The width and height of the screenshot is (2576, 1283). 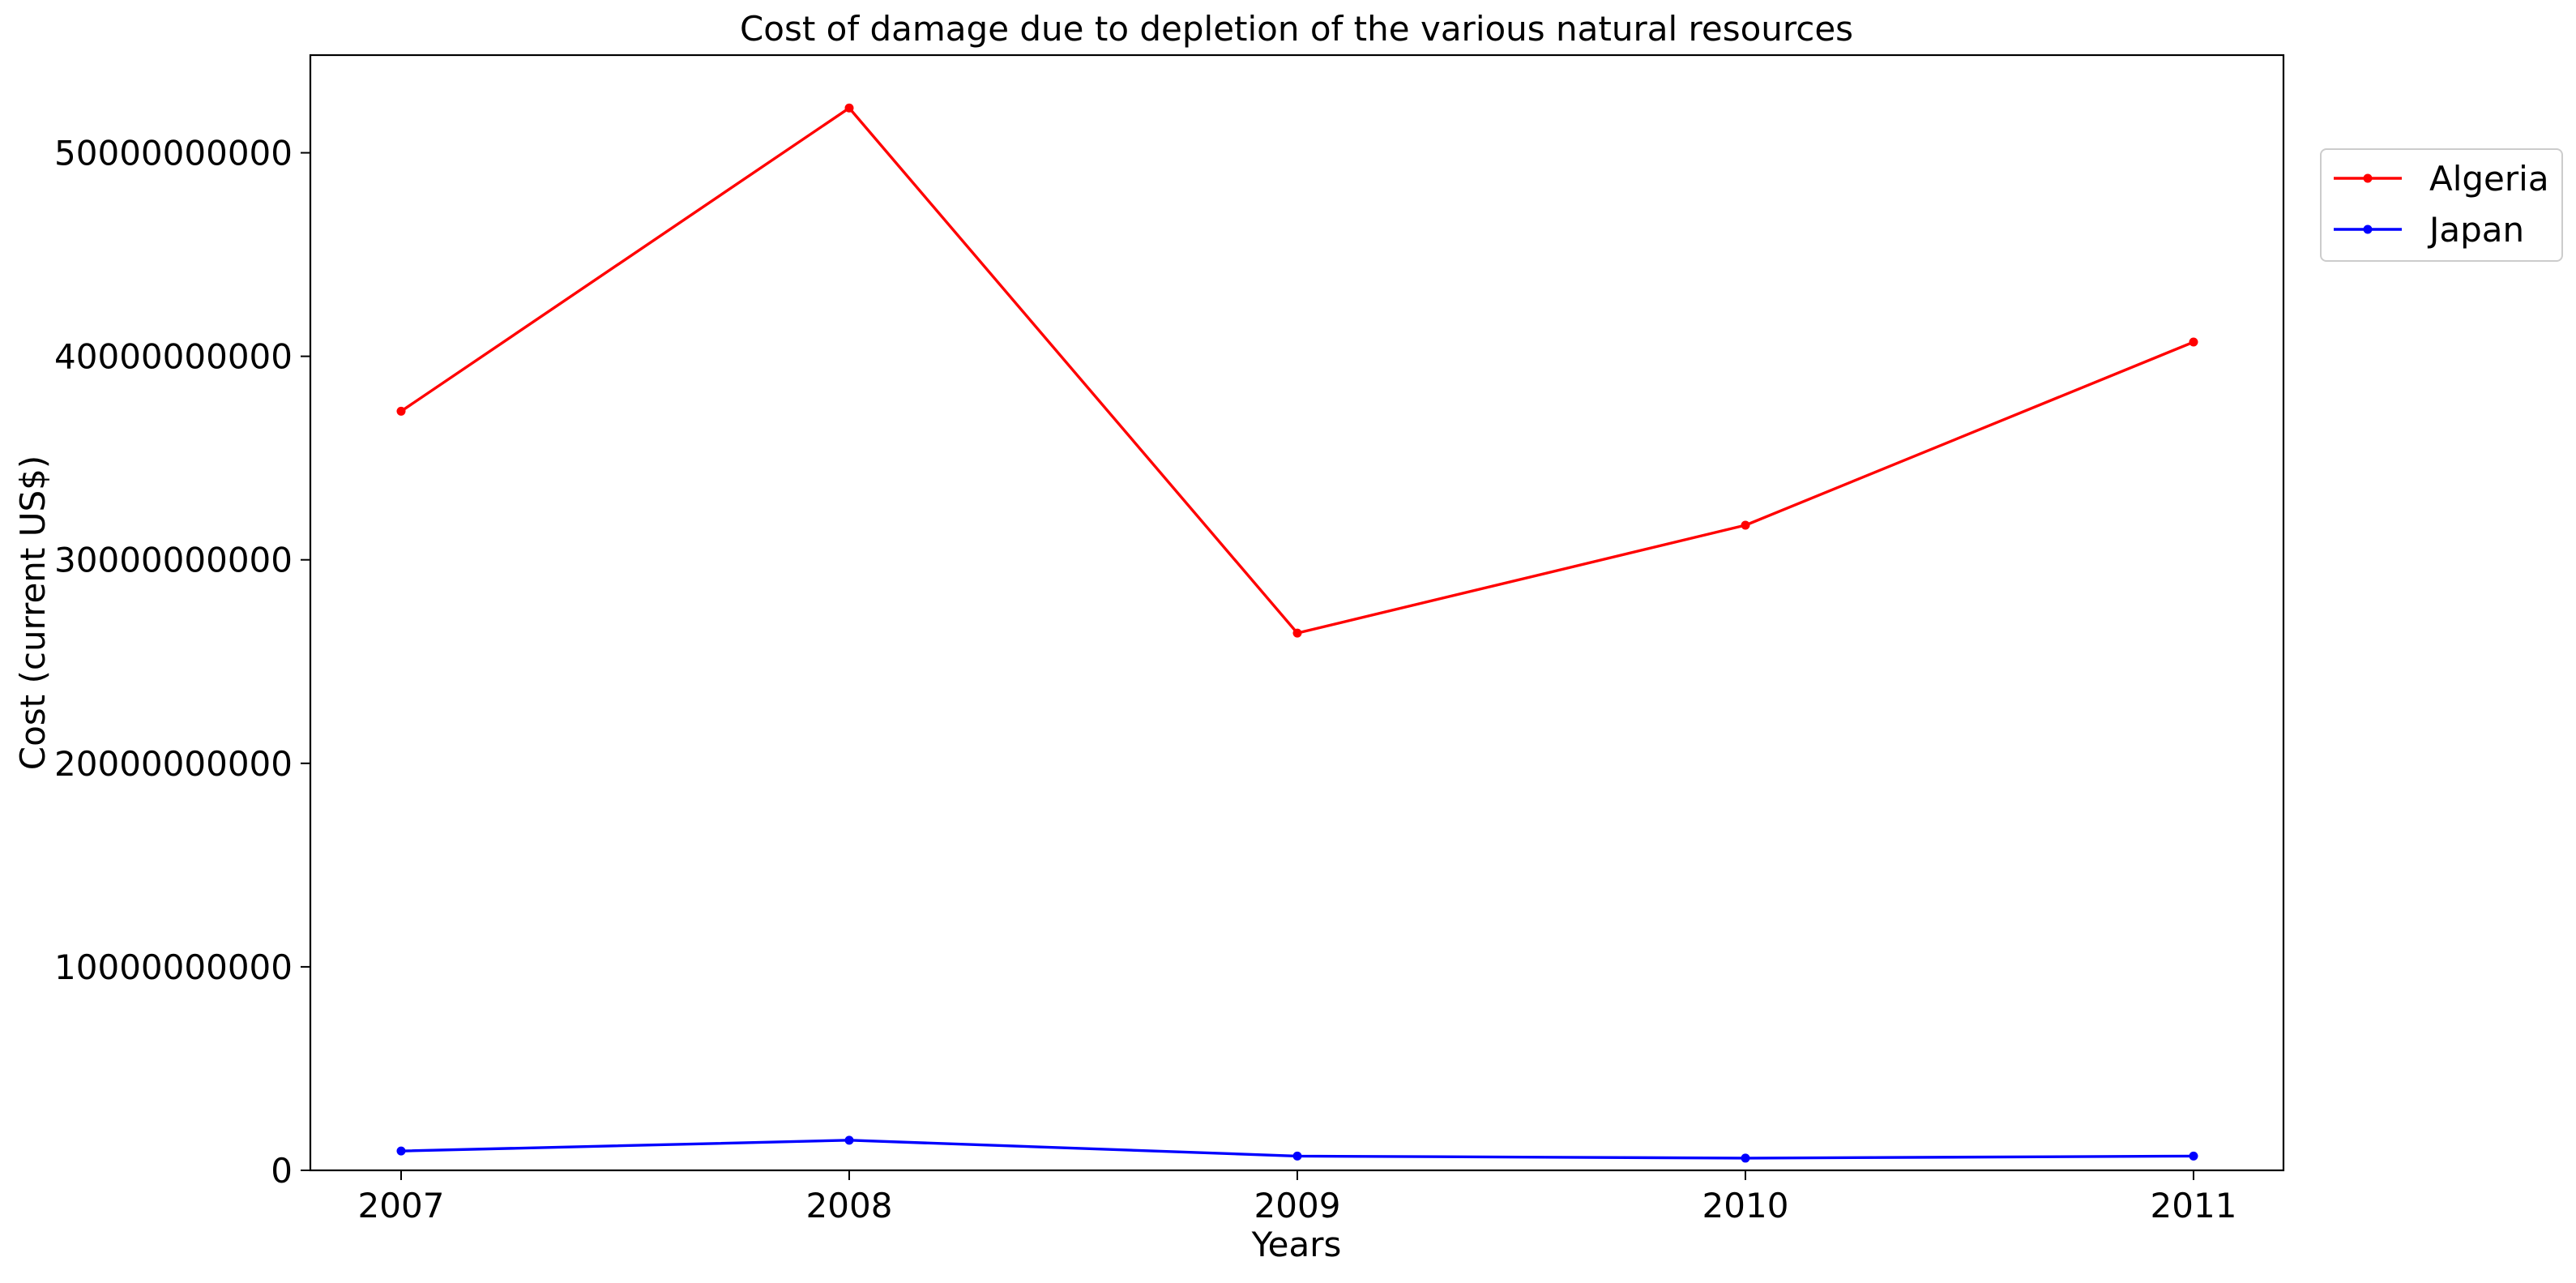 What do you see at coordinates (2368, 229) in the screenshot?
I see `legend-marker-japan` at bounding box center [2368, 229].